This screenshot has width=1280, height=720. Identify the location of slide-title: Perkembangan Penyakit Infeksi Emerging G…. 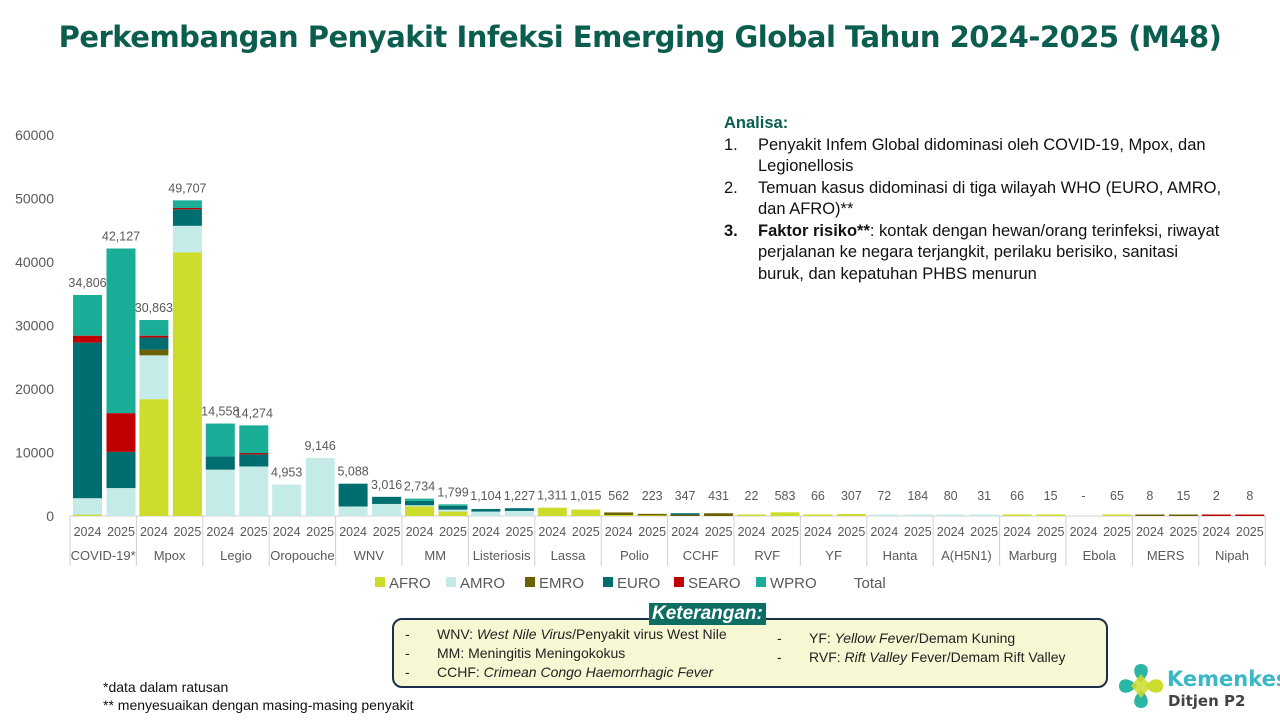
(640, 37).